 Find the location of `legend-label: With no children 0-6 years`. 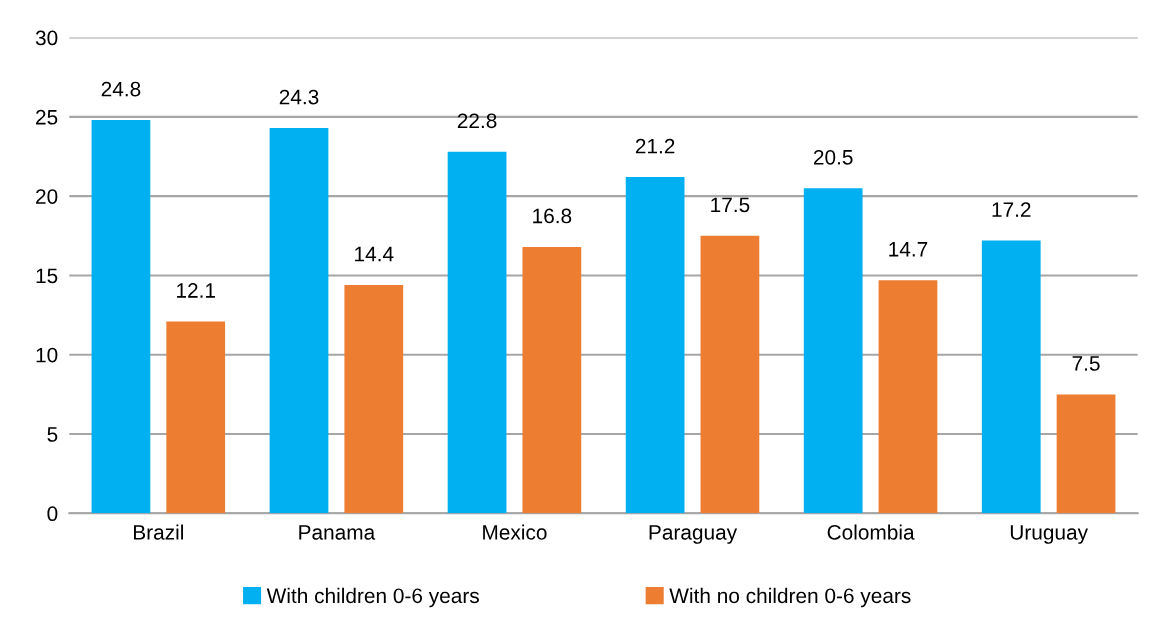

legend-label: With no children 0-6 years is located at coordinates (790, 597).